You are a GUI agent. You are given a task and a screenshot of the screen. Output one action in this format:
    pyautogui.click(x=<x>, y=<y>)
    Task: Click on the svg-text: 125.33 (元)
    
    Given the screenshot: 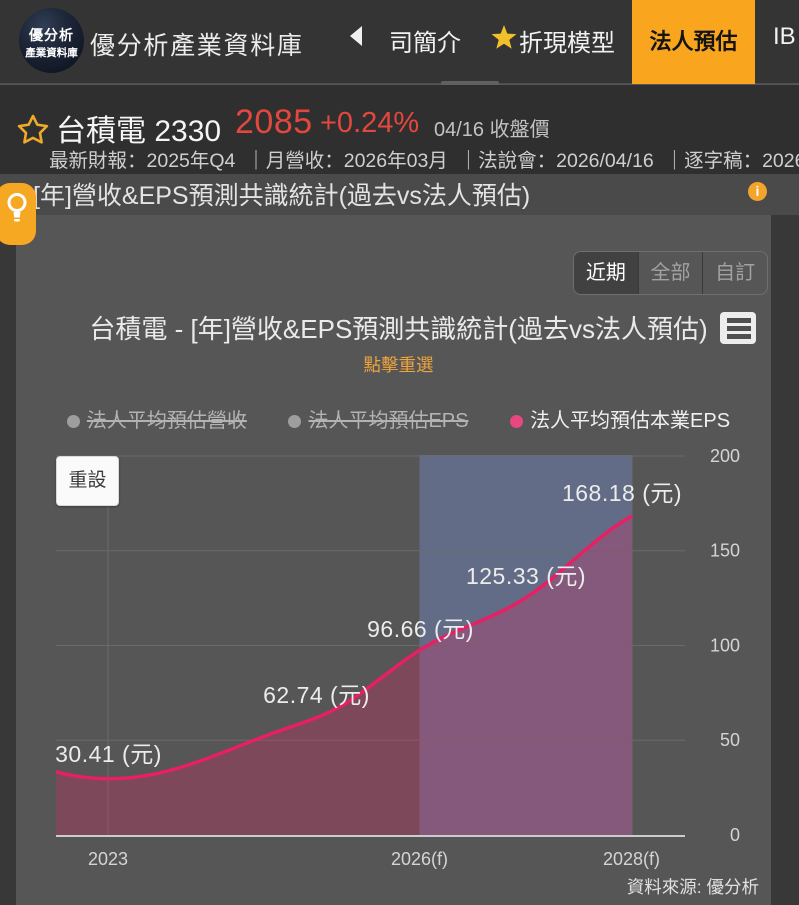 What is the action you would take?
    pyautogui.click(x=526, y=576)
    